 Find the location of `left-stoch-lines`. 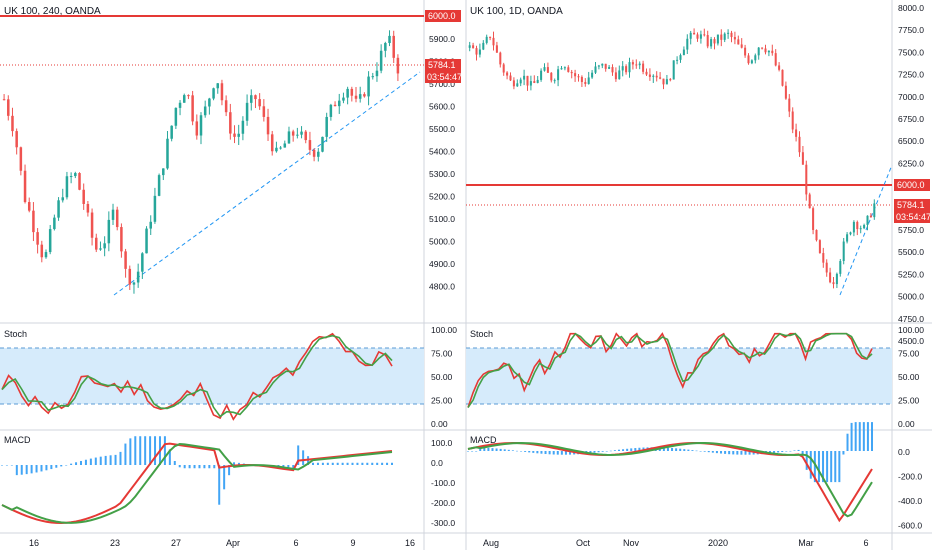

left-stoch-lines is located at coordinates (197, 376).